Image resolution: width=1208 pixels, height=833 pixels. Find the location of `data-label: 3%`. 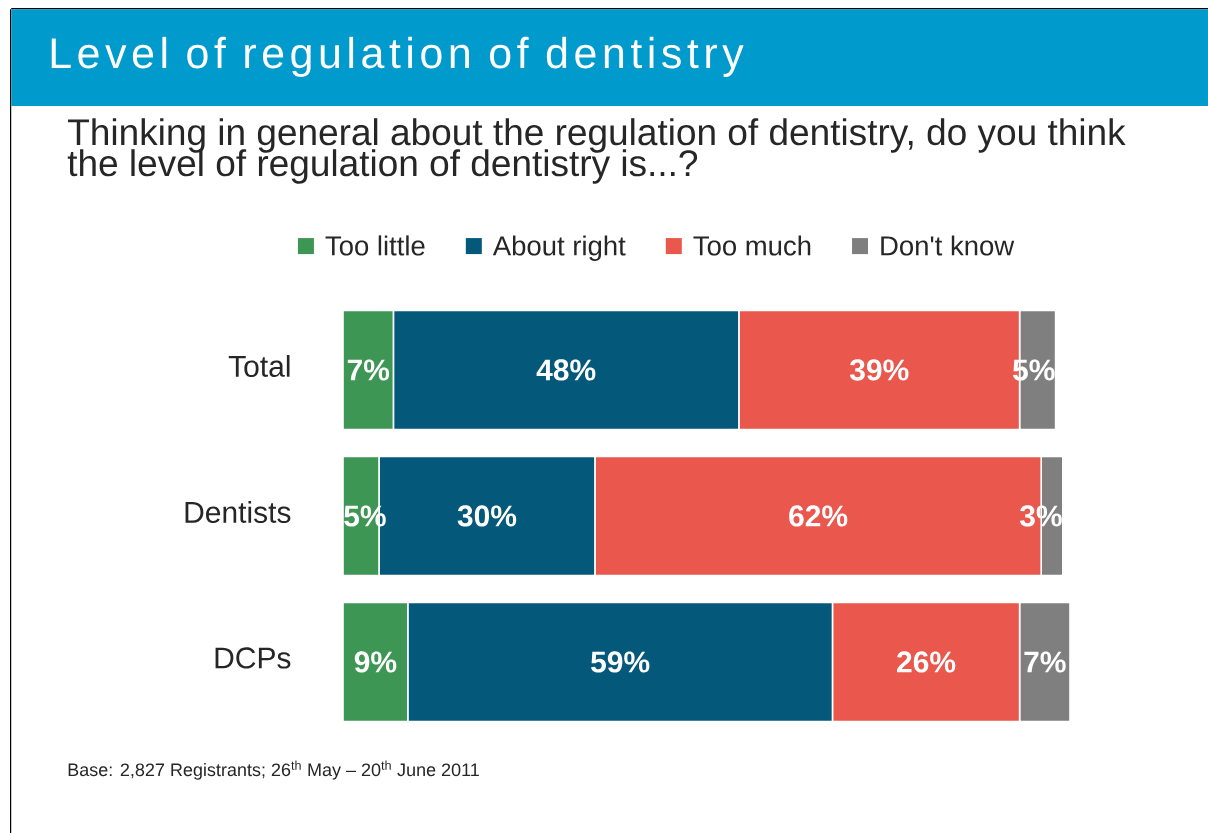

data-label: 3% is located at coordinates (1040, 516).